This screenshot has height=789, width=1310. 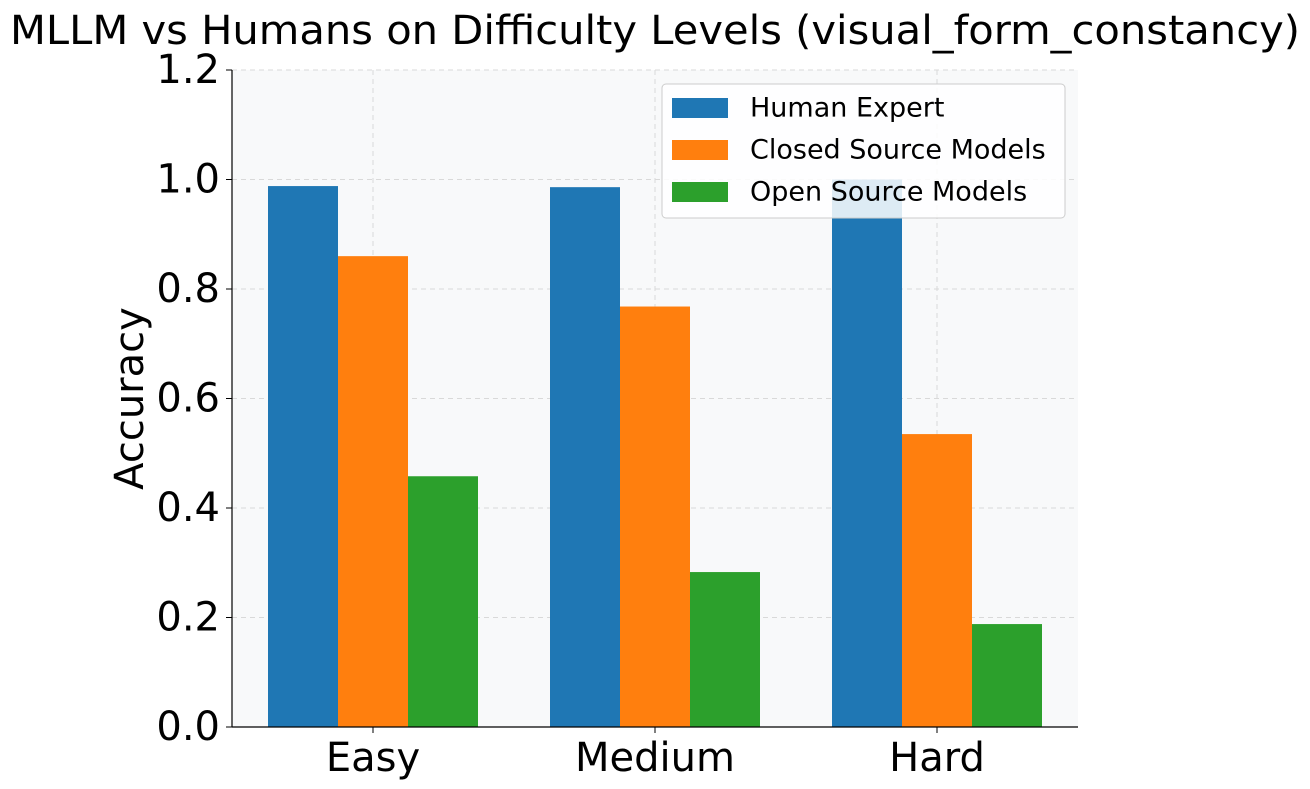 I want to click on bar-human-expert-medium, so click(x=585, y=457).